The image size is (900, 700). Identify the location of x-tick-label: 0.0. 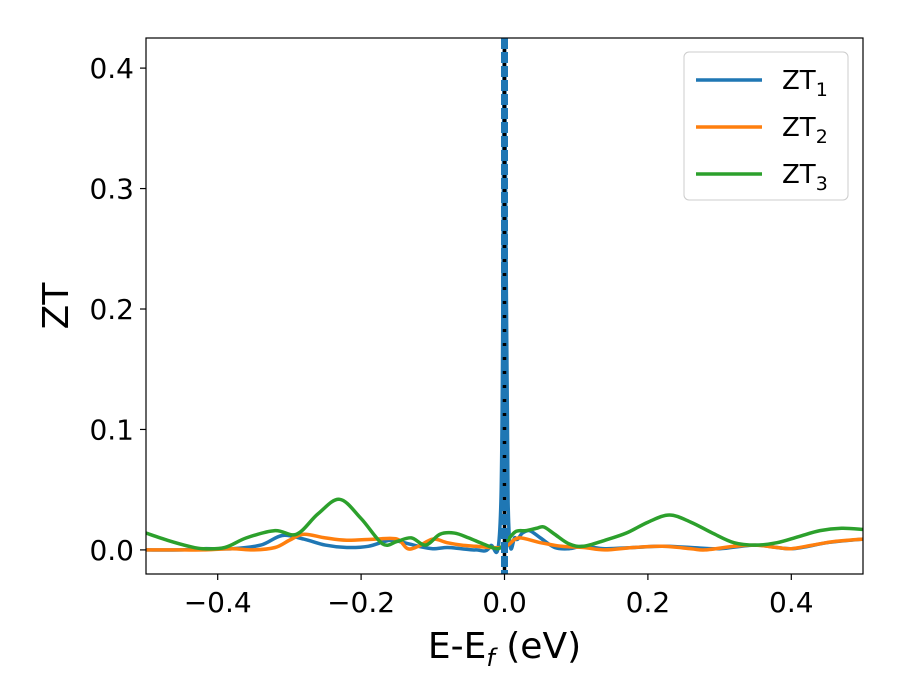
(504, 602).